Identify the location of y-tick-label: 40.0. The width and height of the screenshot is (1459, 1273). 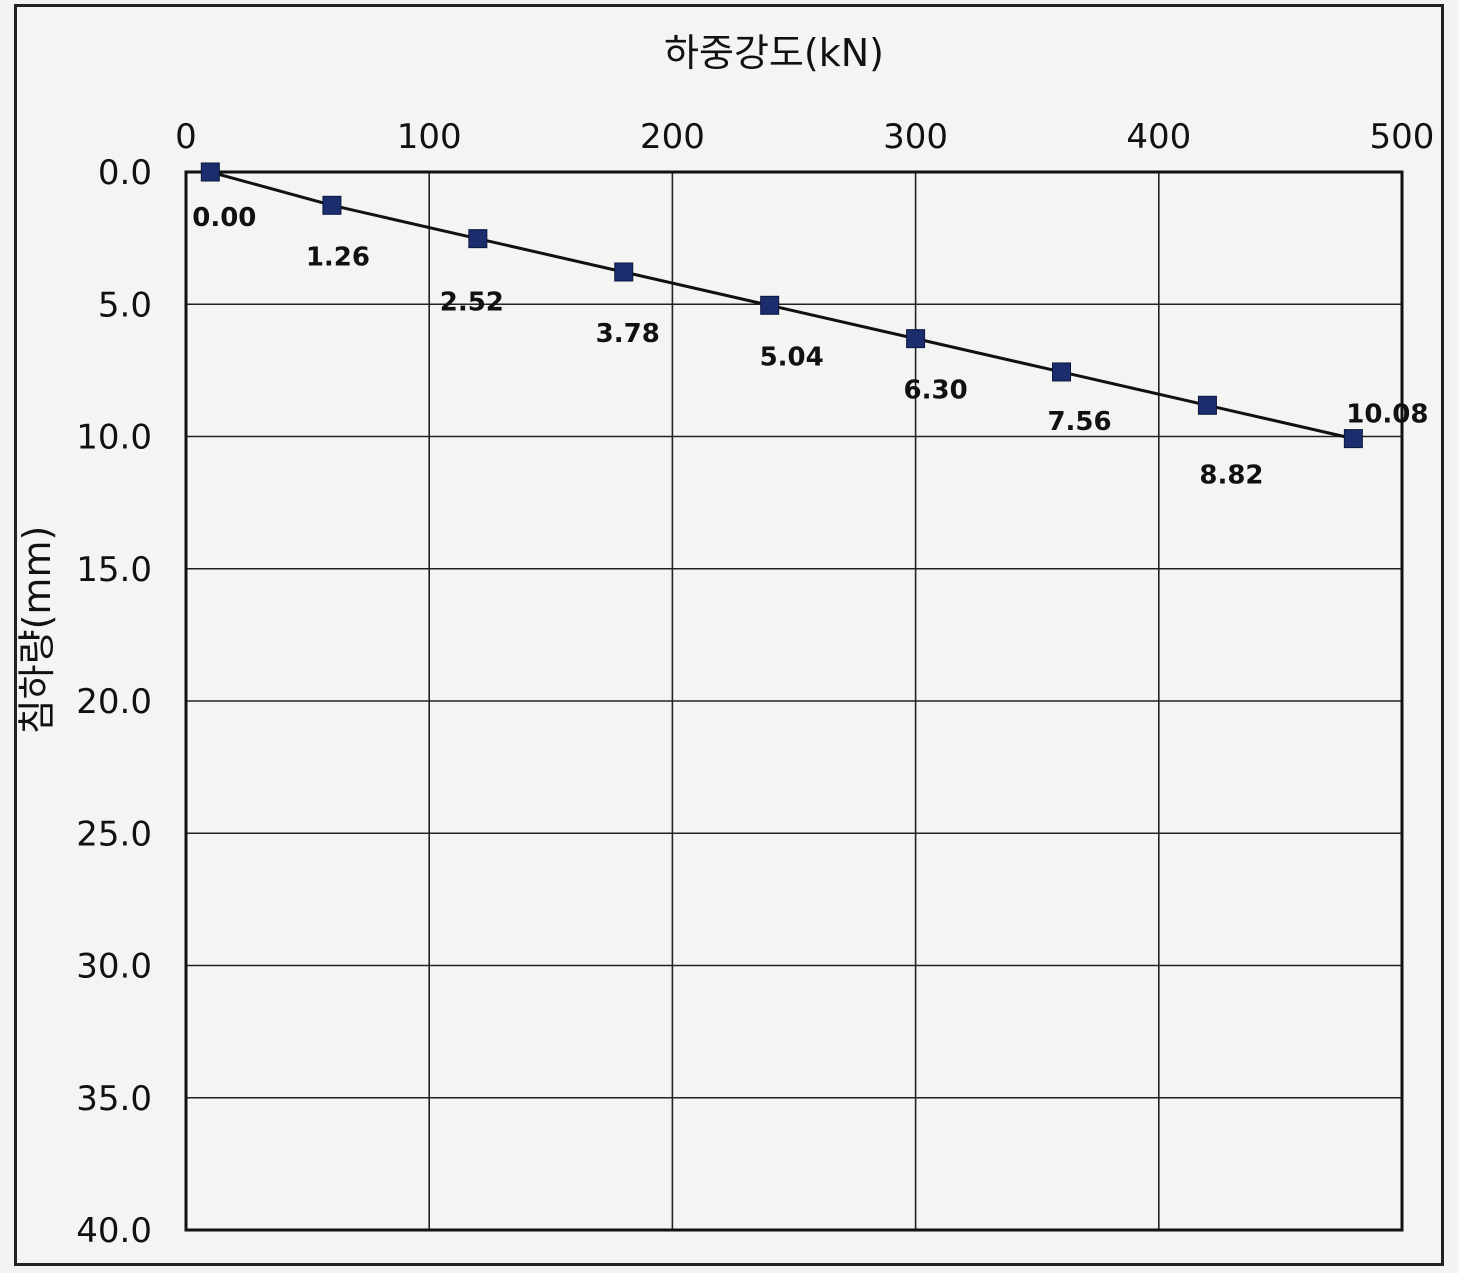
(114, 1231).